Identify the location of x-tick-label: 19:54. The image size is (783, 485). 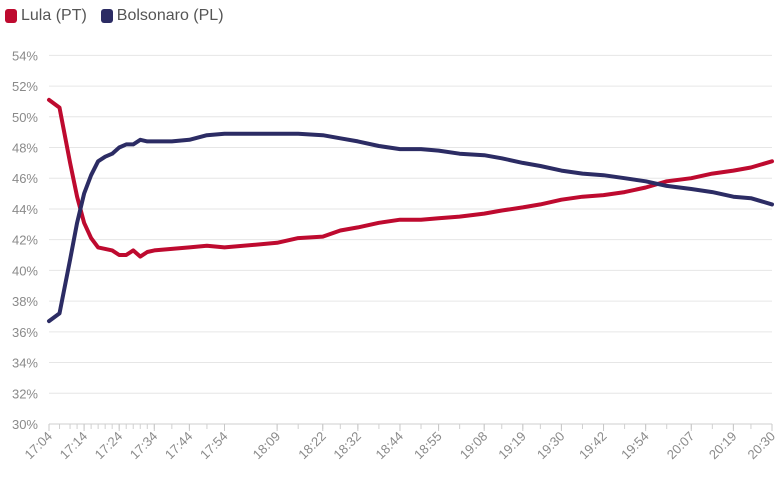
(635, 446).